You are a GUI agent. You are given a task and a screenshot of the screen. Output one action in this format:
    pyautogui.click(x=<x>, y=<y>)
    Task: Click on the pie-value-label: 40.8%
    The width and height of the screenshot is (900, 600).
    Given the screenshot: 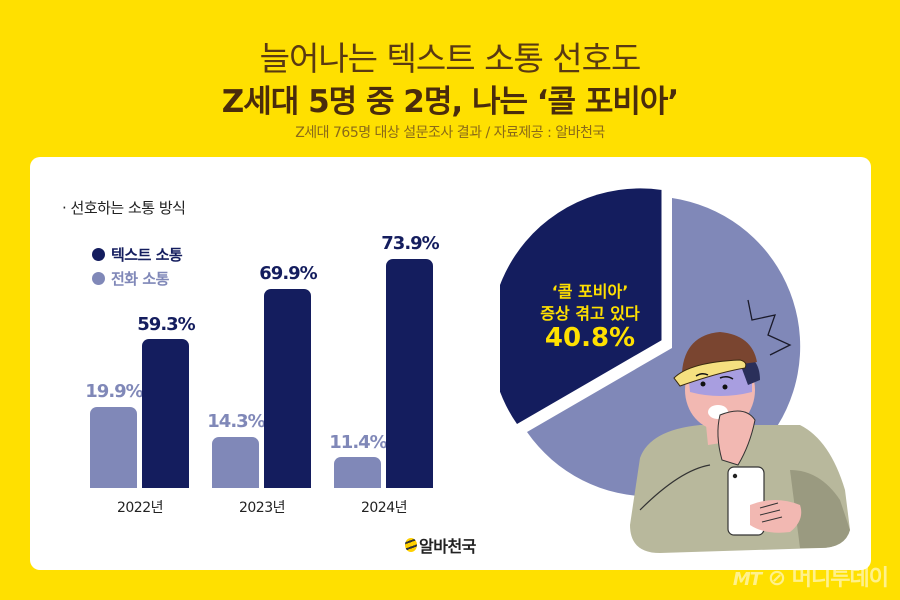 What is the action you would take?
    pyautogui.click(x=590, y=338)
    